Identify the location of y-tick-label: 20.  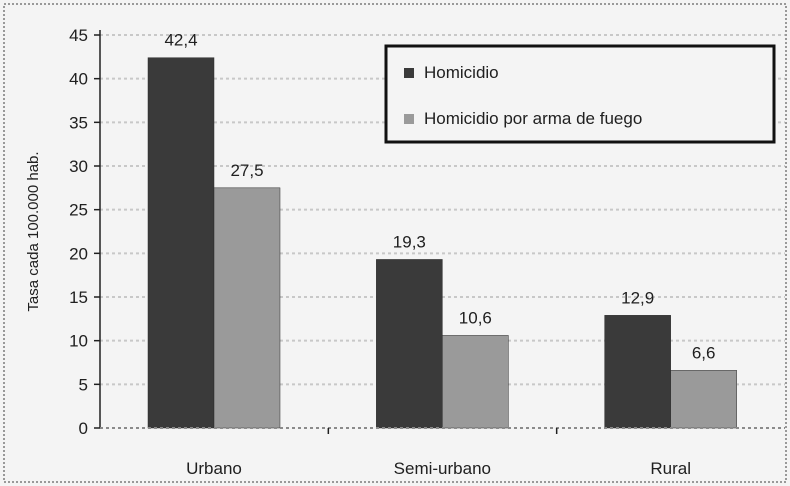
(78, 253).